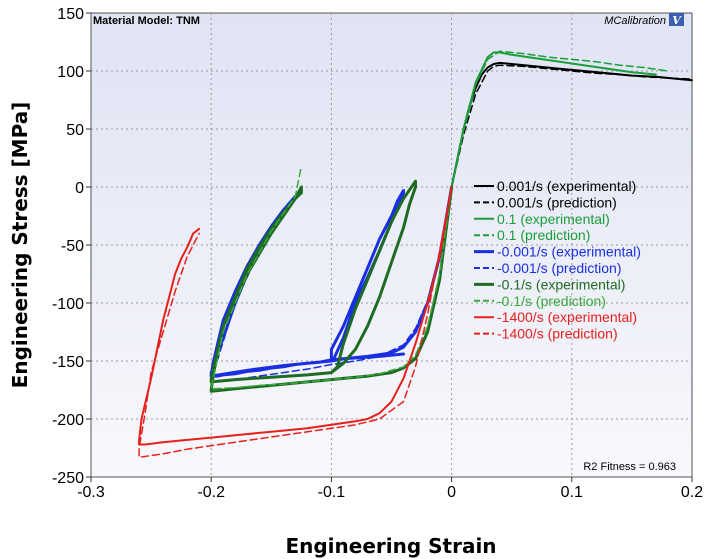  Describe the element at coordinates (68, 362) in the screenshot. I see `y-tick-label: -150` at that location.